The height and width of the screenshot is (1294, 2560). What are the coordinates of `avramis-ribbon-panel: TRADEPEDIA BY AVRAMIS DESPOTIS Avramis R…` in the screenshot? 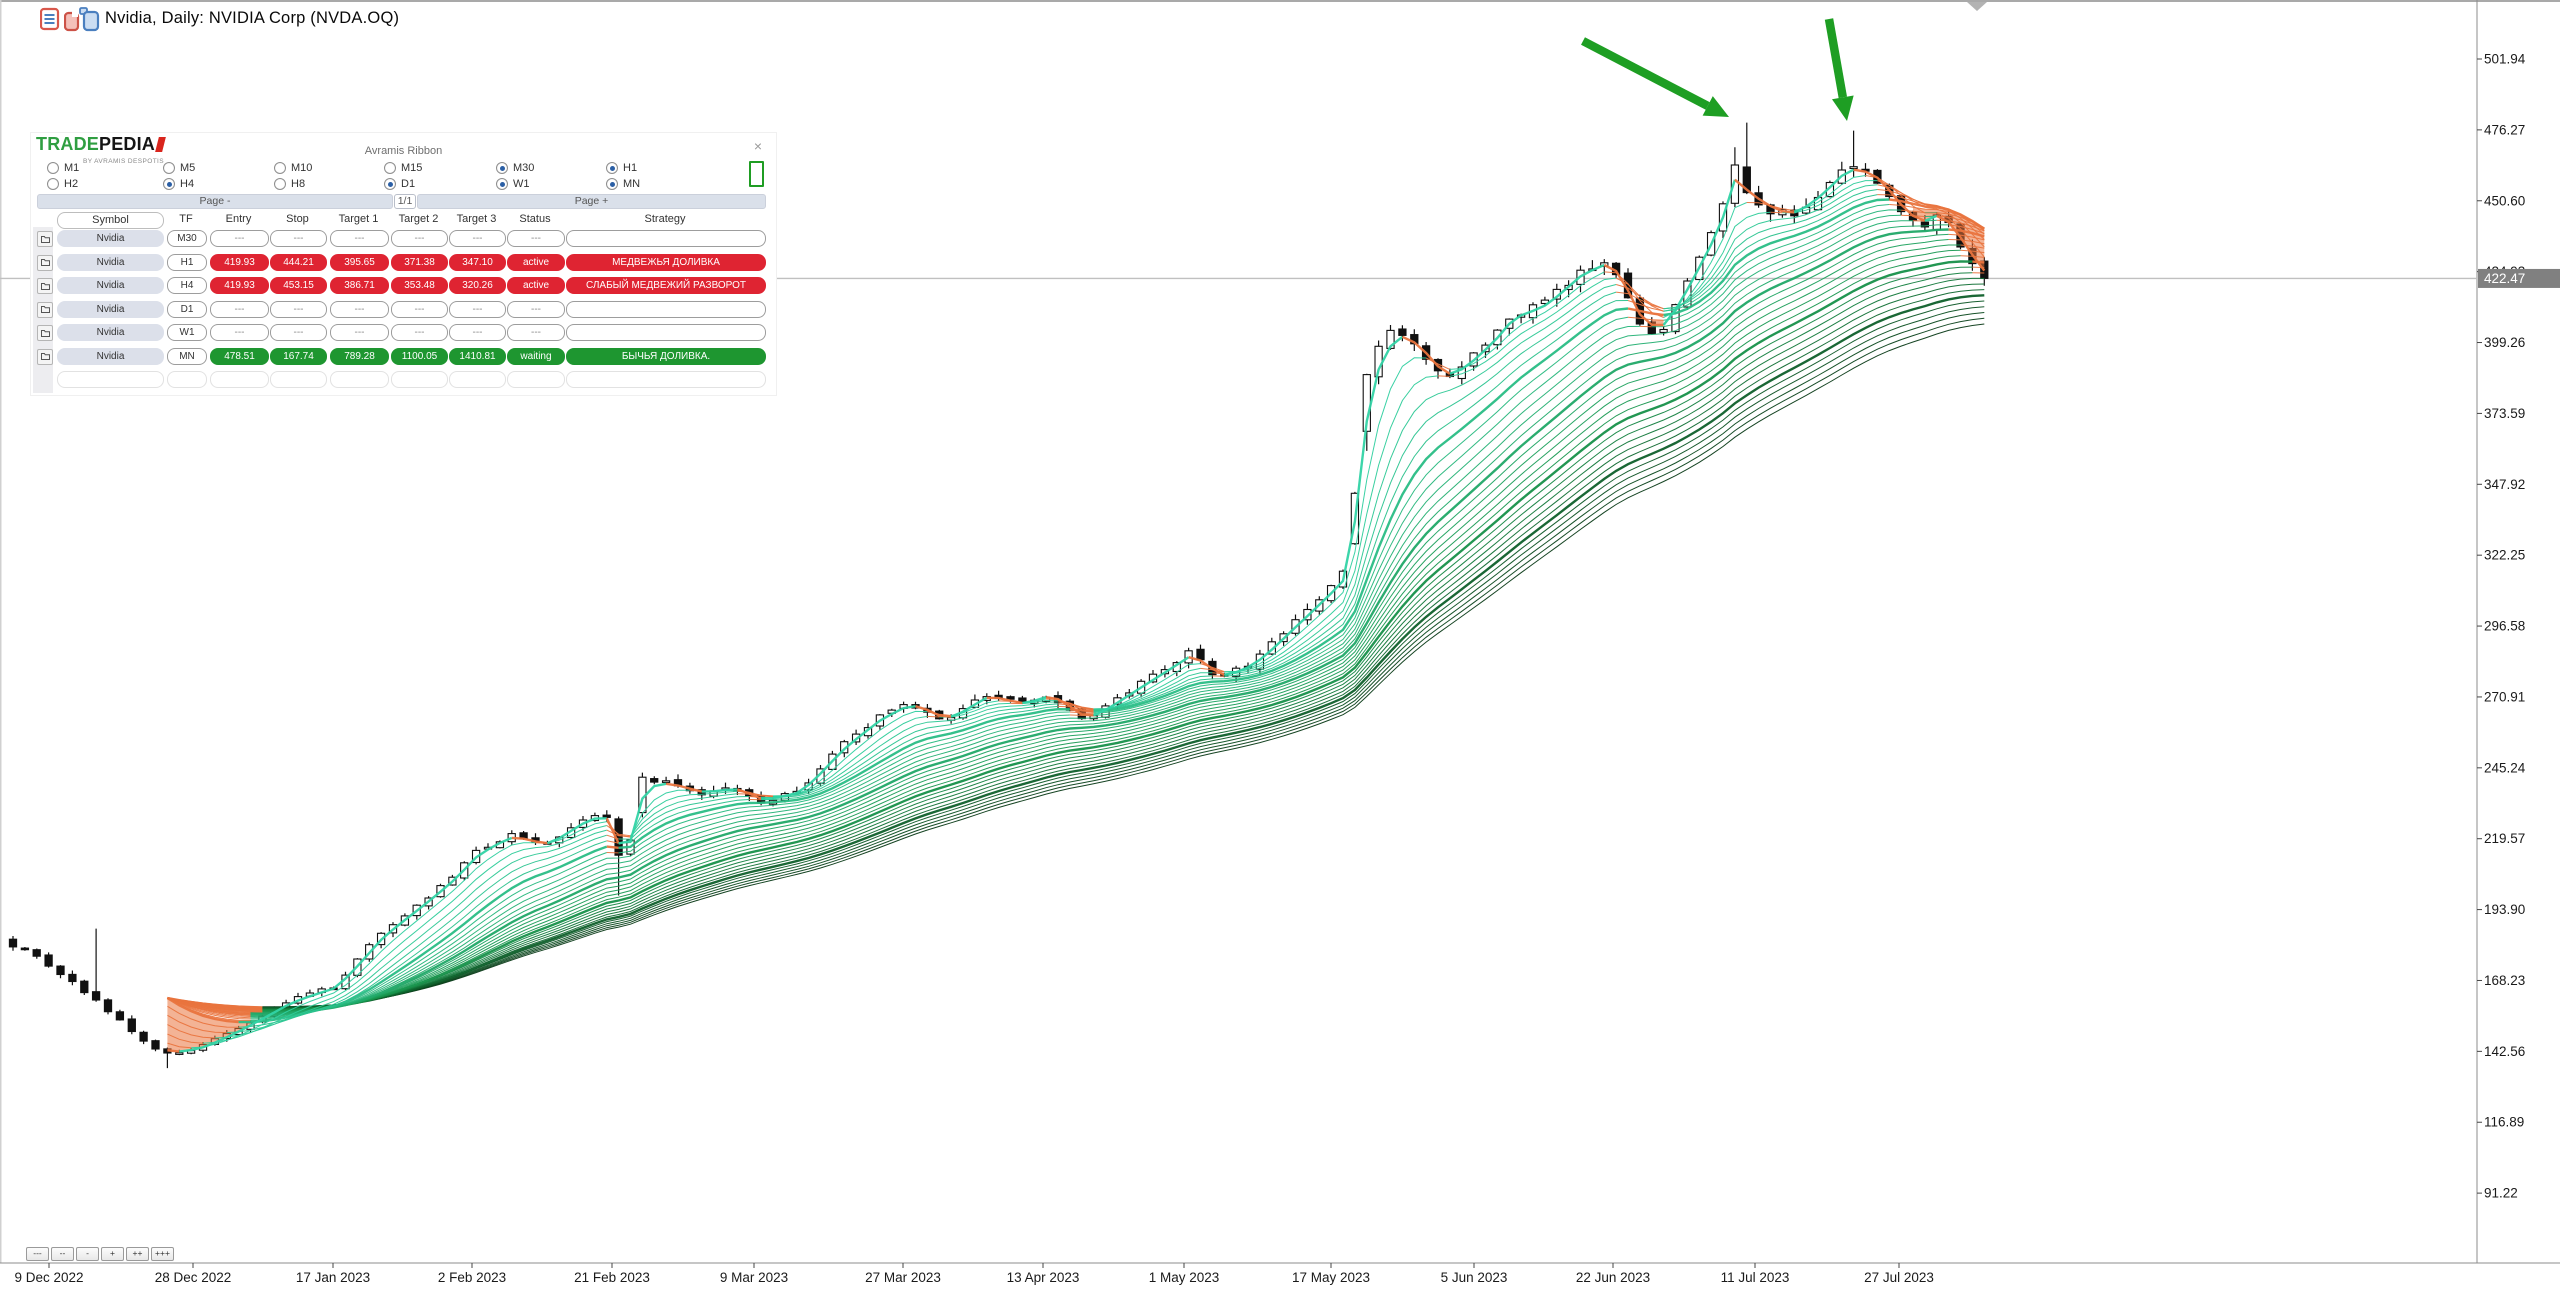 It's located at (403, 264).